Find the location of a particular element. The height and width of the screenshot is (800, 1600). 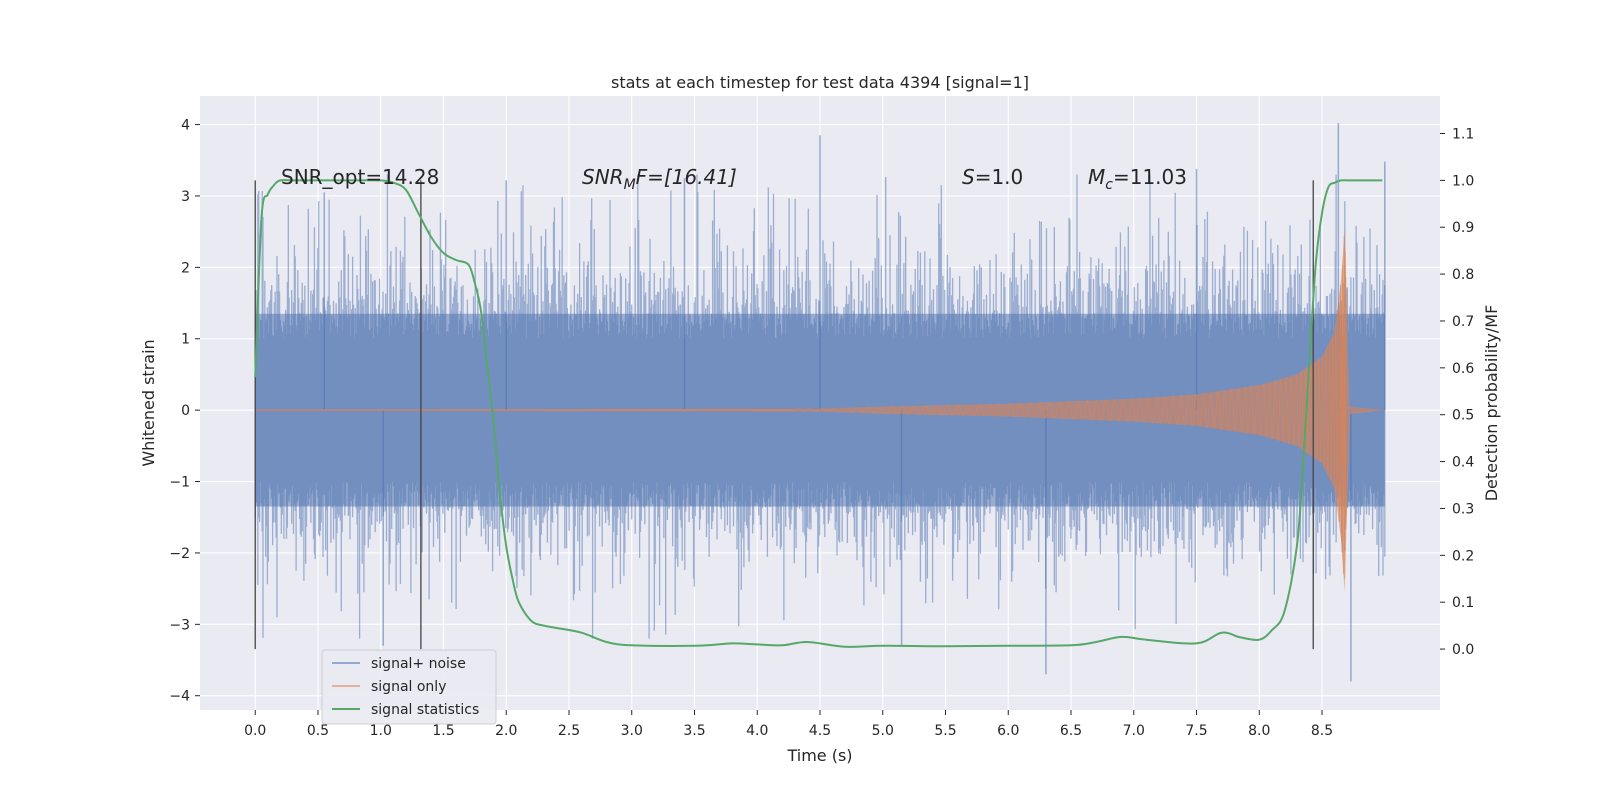

x-tick-label: 4.0 is located at coordinates (757, 731).